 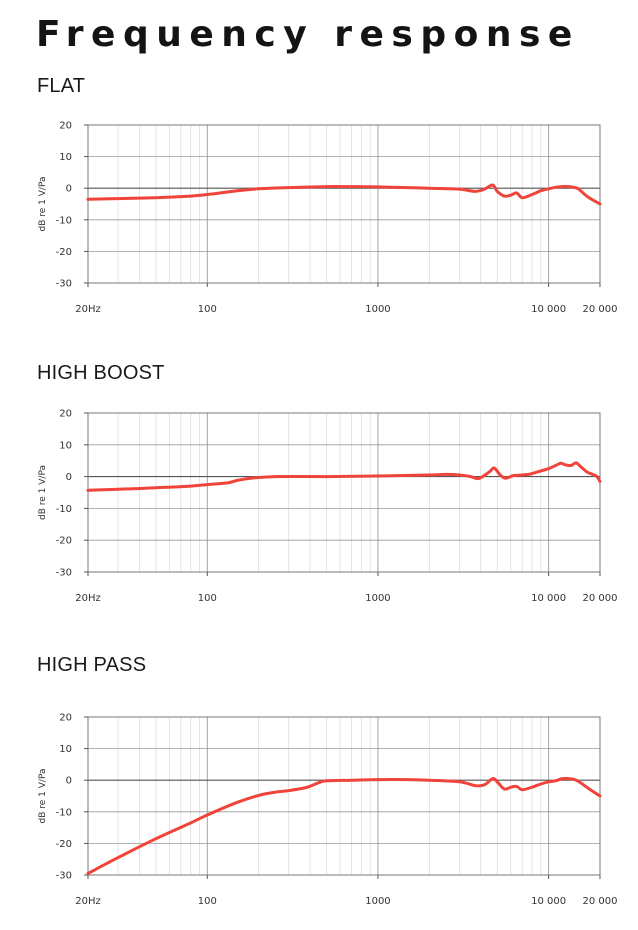 I want to click on chart-2-y-axis-title: dB re 1 V/Pa, so click(x=43, y=796).